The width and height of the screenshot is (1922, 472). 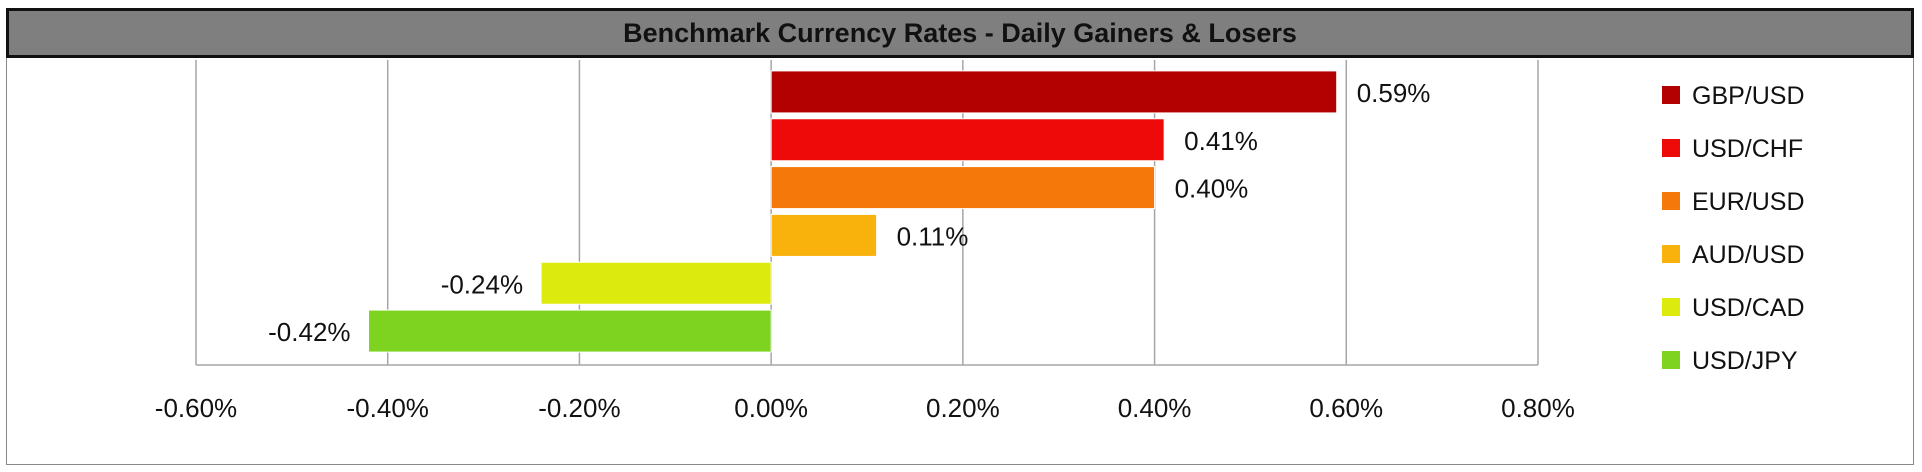 What do you see at coordinates (1346, 408) in the screenshot?
I see `x-tick-label: 0.60%` at bounding box center [1346, 408].